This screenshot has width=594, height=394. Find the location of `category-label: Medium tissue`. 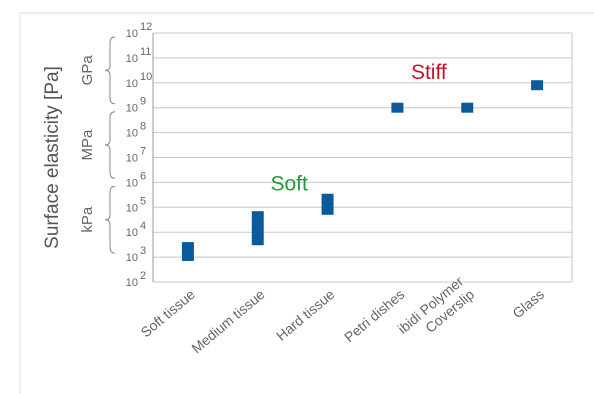

category-label: Medium tissue is located at coordinates (228, 321).